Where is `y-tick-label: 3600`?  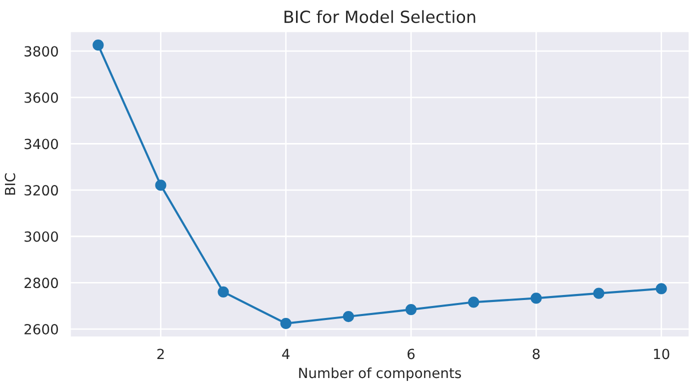
y-tick-label: 3600 is located at coordinates (41, 97).